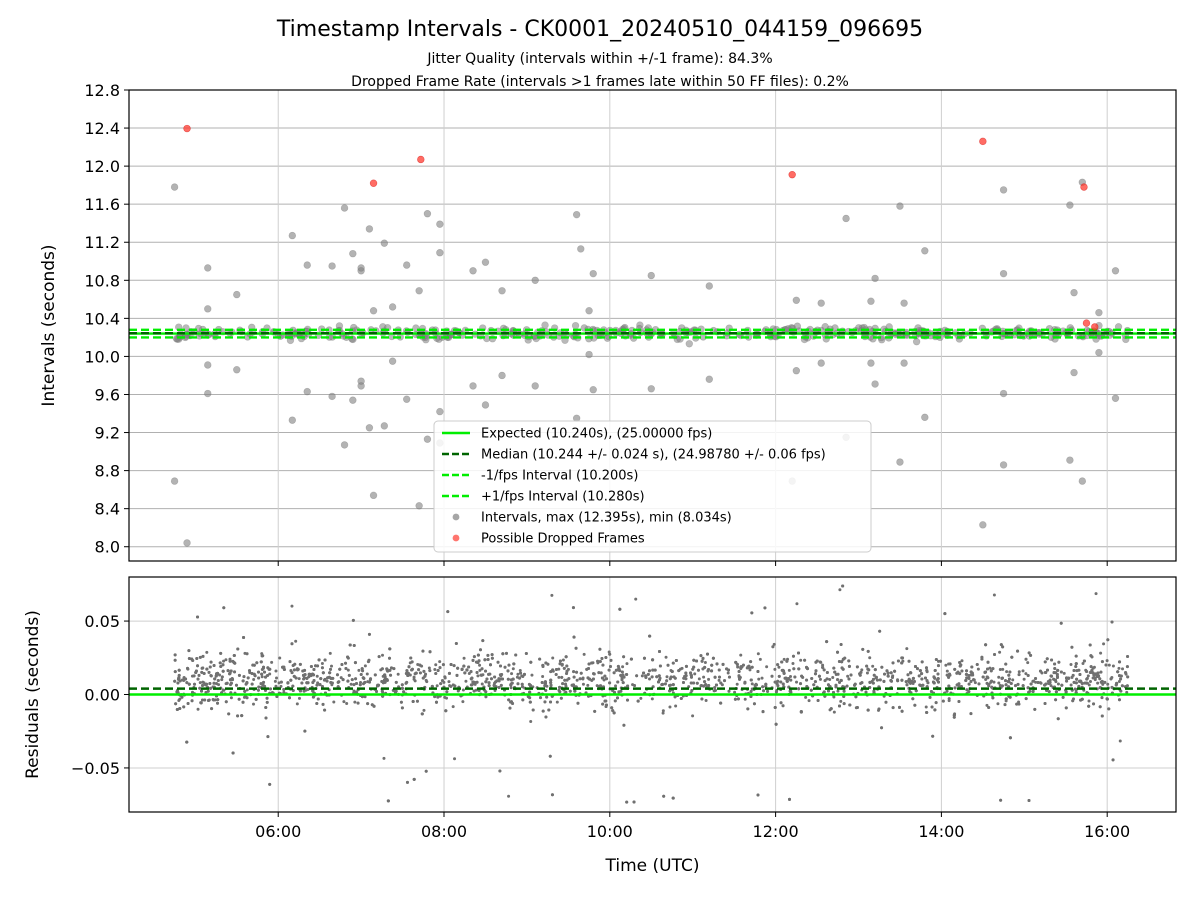 This screenshot has height=904, width=1200. What do you see at coordinates (107, 509) in the screenshot?
I see `top-y-tick-label: 8.4` at bounding box center [107, 509].